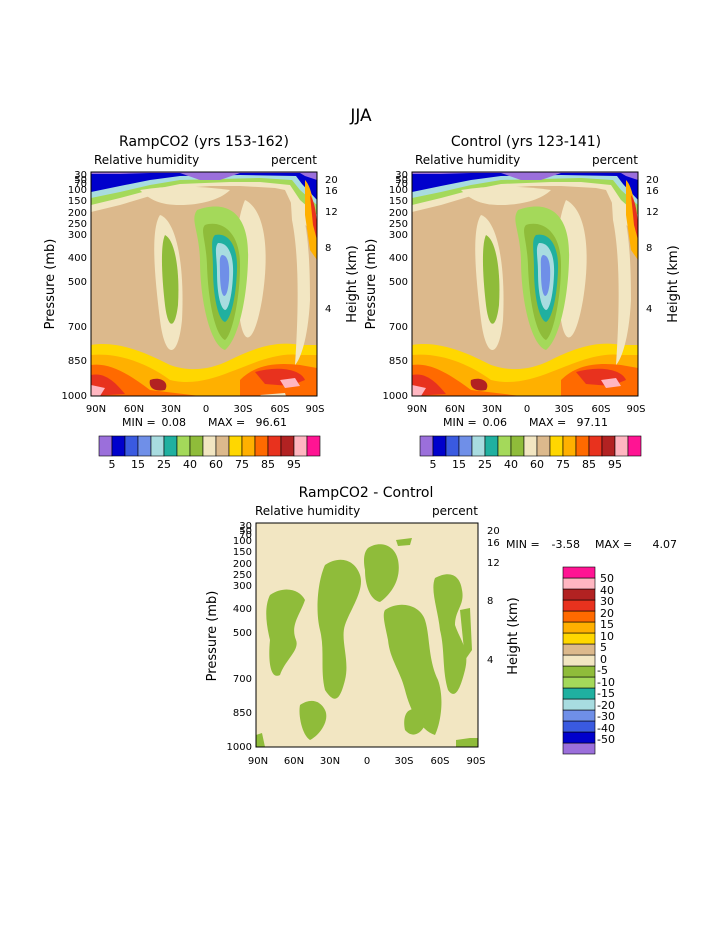 The height and width of the screenshot is (935, 723). What do you see at coordinates (603, 647) in the screenshot?
I see `colorbar-label: 5` at bounding box center [603, 647].